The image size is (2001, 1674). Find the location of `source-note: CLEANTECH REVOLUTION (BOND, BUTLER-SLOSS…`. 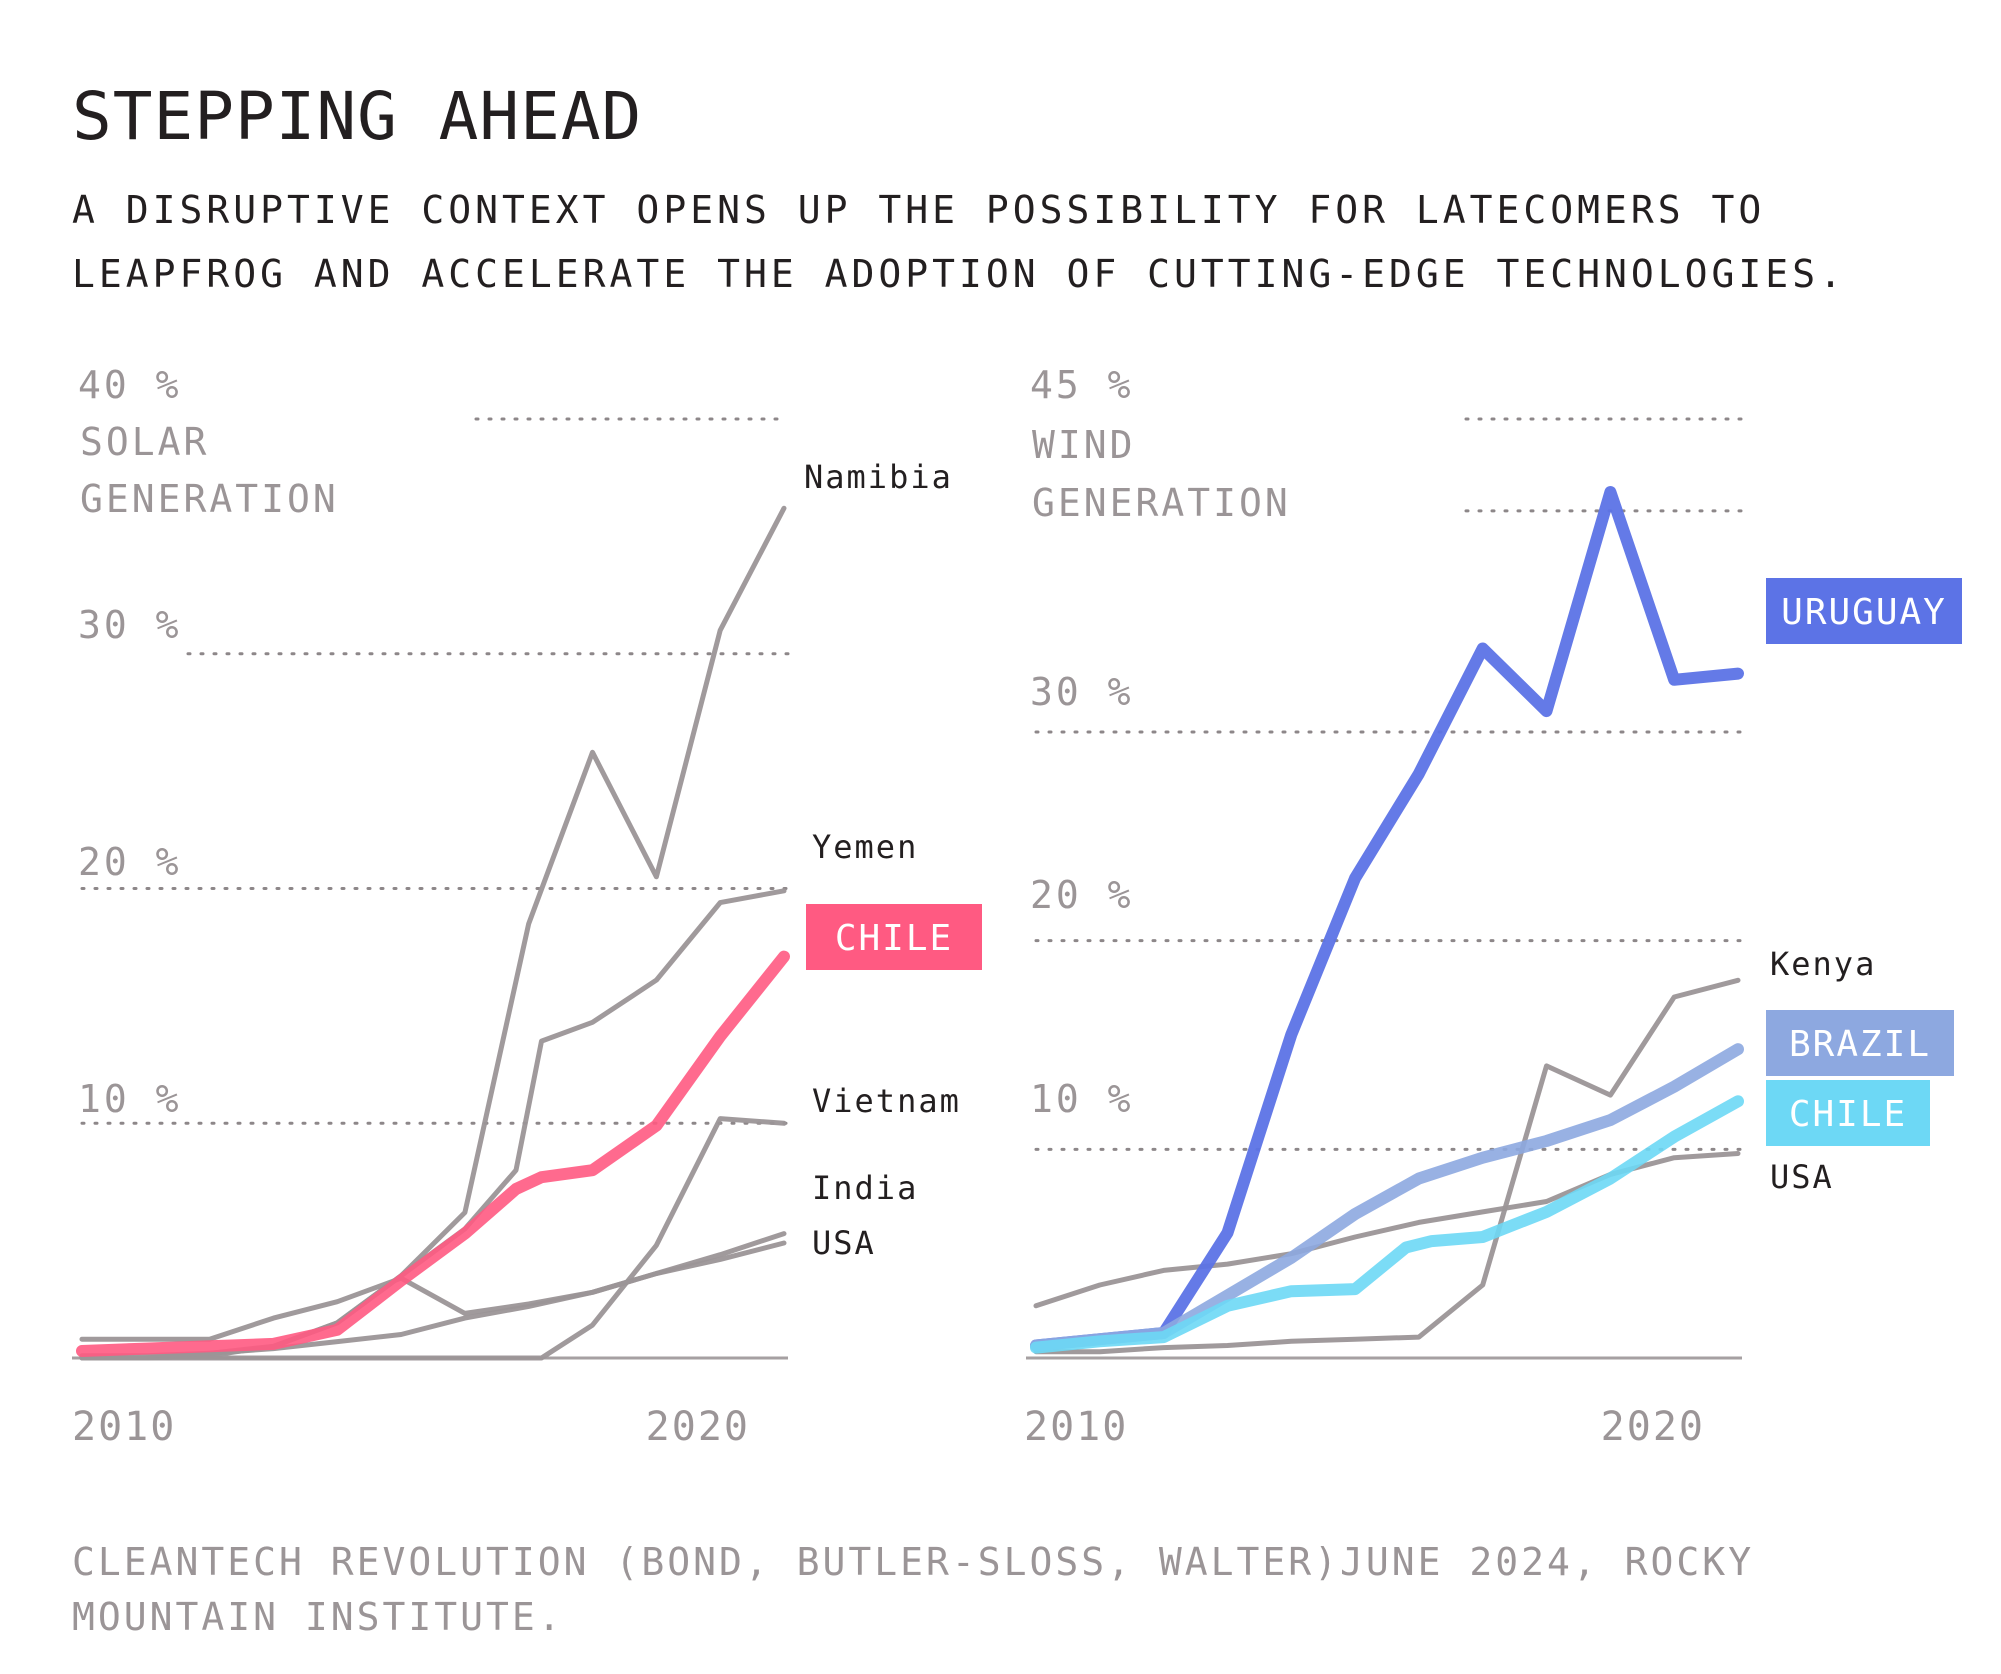

source-note: CLEANTECH REVOLUTION (BOND, BUTLER-SLOSS… is located at coordinates (913, 1589).